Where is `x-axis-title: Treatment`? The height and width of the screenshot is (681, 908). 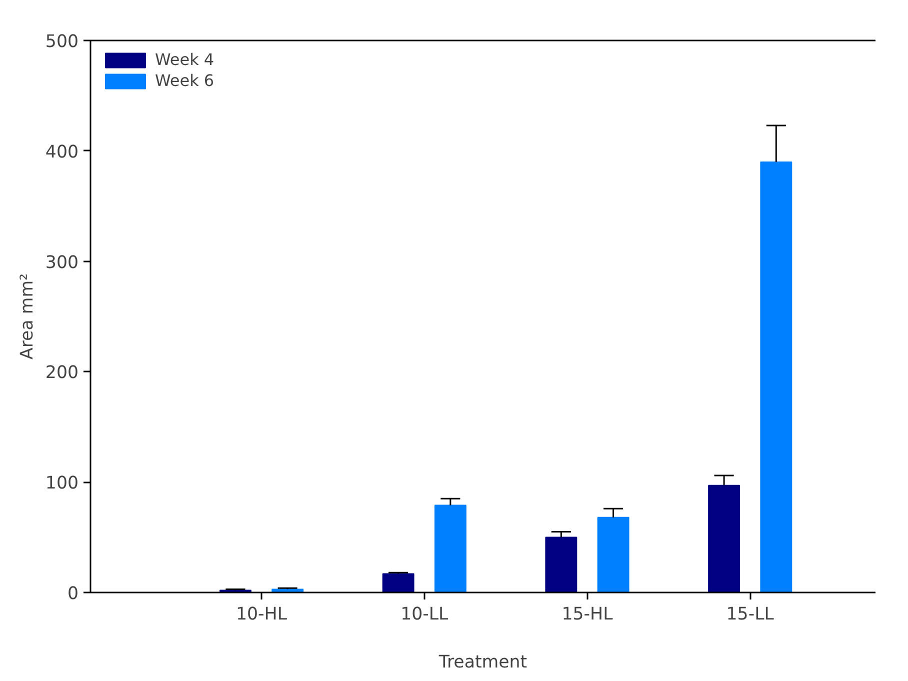 x-axis-title: Treatment is located at coordinates (483, 662).